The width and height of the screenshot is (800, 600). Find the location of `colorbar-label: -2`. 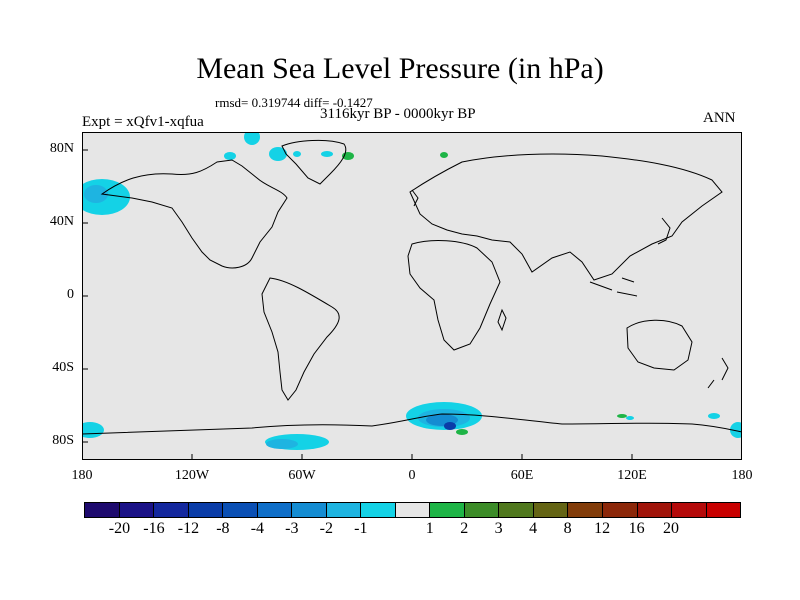

colorbar-label: -2 is located at coordinates (326, 528).